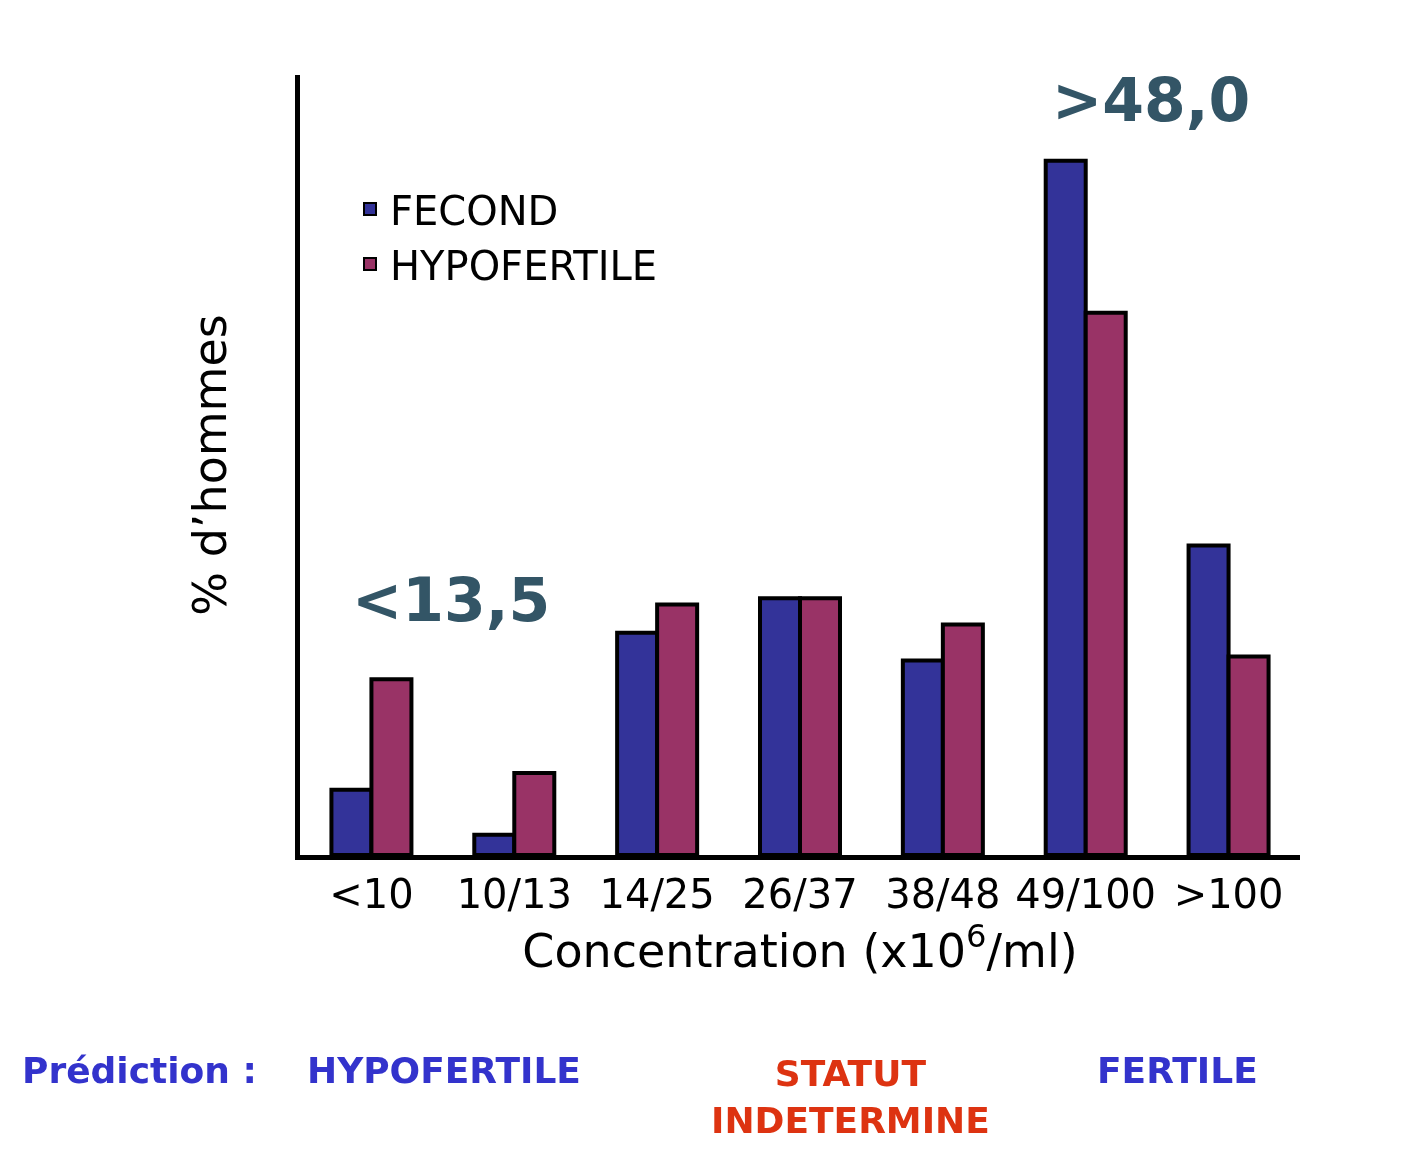  Describe the element at coordinates (1177, 1070) in the screenshot. I see `text: FERTILE` at that location.